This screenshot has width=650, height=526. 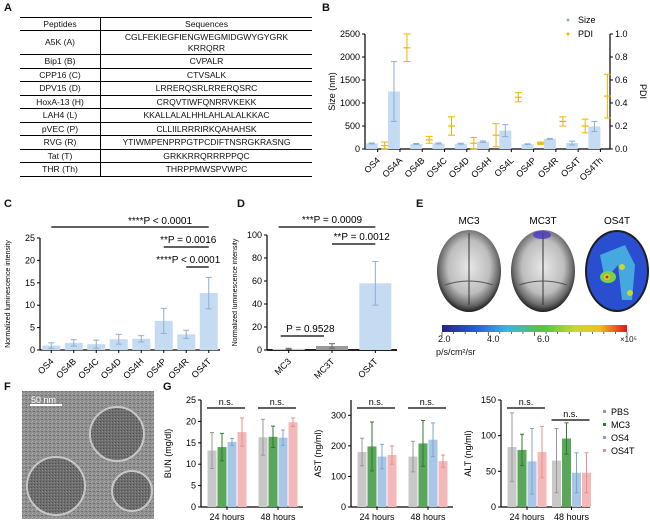 What do you see at coordinates (186, 342) in the screenshot?
I see `bar-OS4R` at bounding box center [186, 342].